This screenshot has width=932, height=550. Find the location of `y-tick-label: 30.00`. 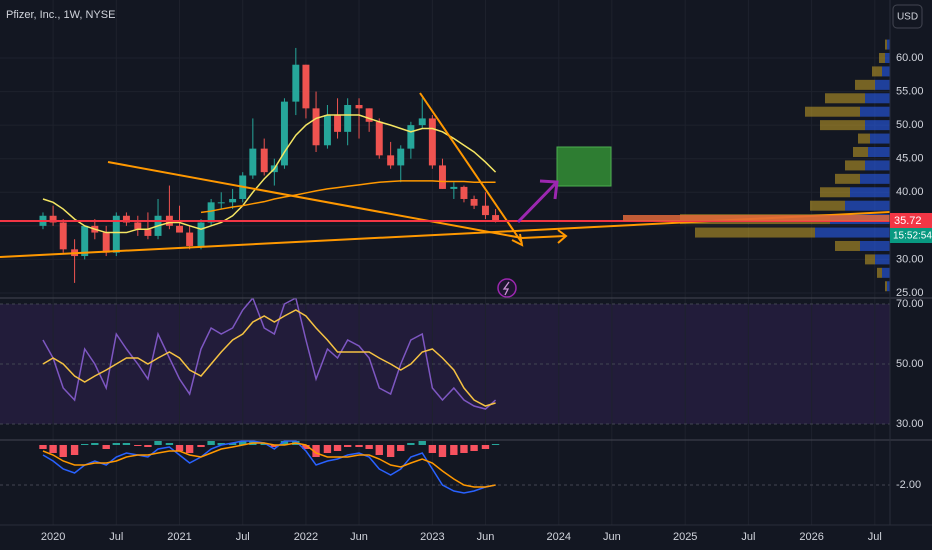

y-tick-label: 30.00 is located at coordinates (910, 259).